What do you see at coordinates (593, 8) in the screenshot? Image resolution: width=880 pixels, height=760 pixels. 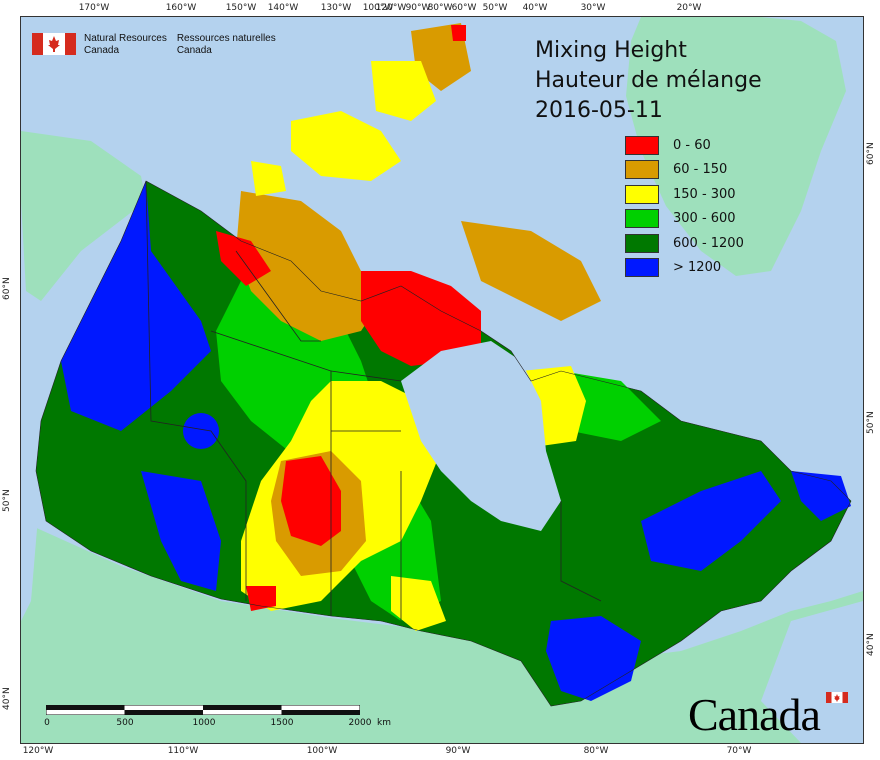 I see `lon-tick-top: 30°W` at bounding box center [593, 8].